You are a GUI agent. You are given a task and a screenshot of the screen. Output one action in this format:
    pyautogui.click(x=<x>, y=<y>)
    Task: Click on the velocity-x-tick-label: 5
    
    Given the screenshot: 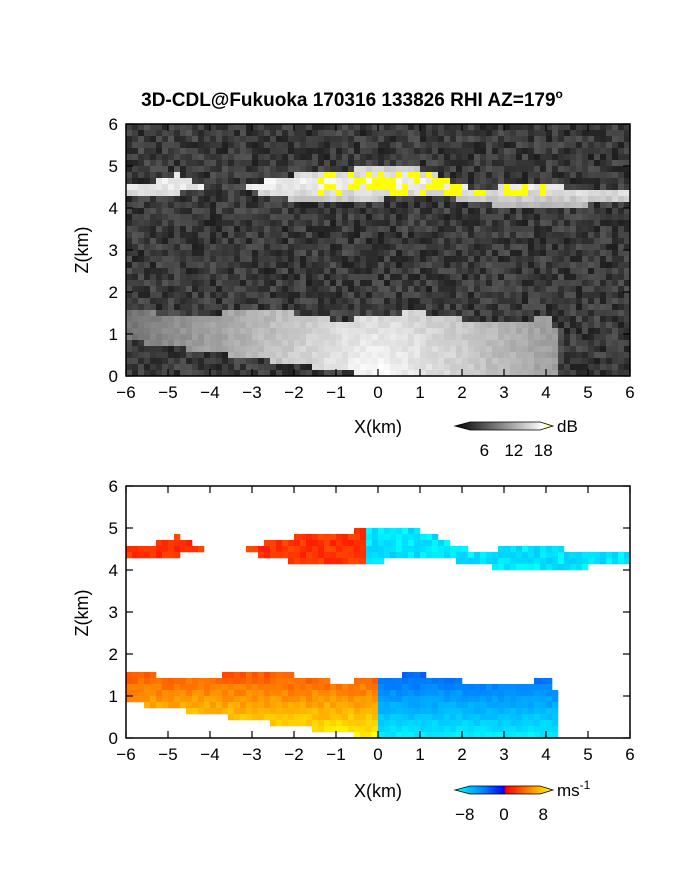 What is the action you would take?
    pyautogui.click(x=587, y=754)
    